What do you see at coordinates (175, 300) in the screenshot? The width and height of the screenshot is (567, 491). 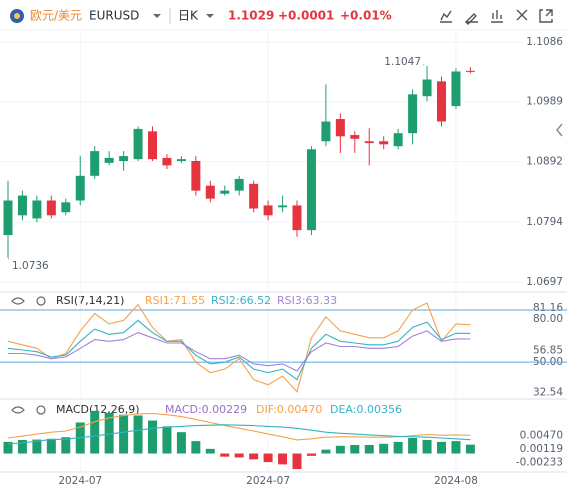 I see `legend-entry: RSI1:71.55` at bounding box center [175, 300].